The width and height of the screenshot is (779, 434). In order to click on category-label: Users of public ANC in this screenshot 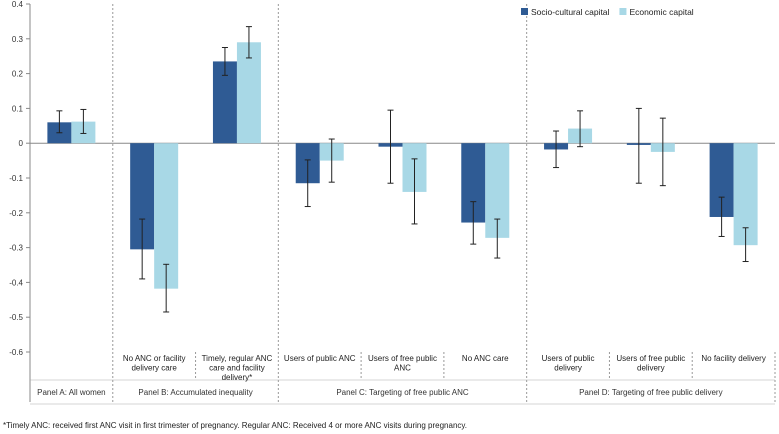, I will do `click(320, 358)`.